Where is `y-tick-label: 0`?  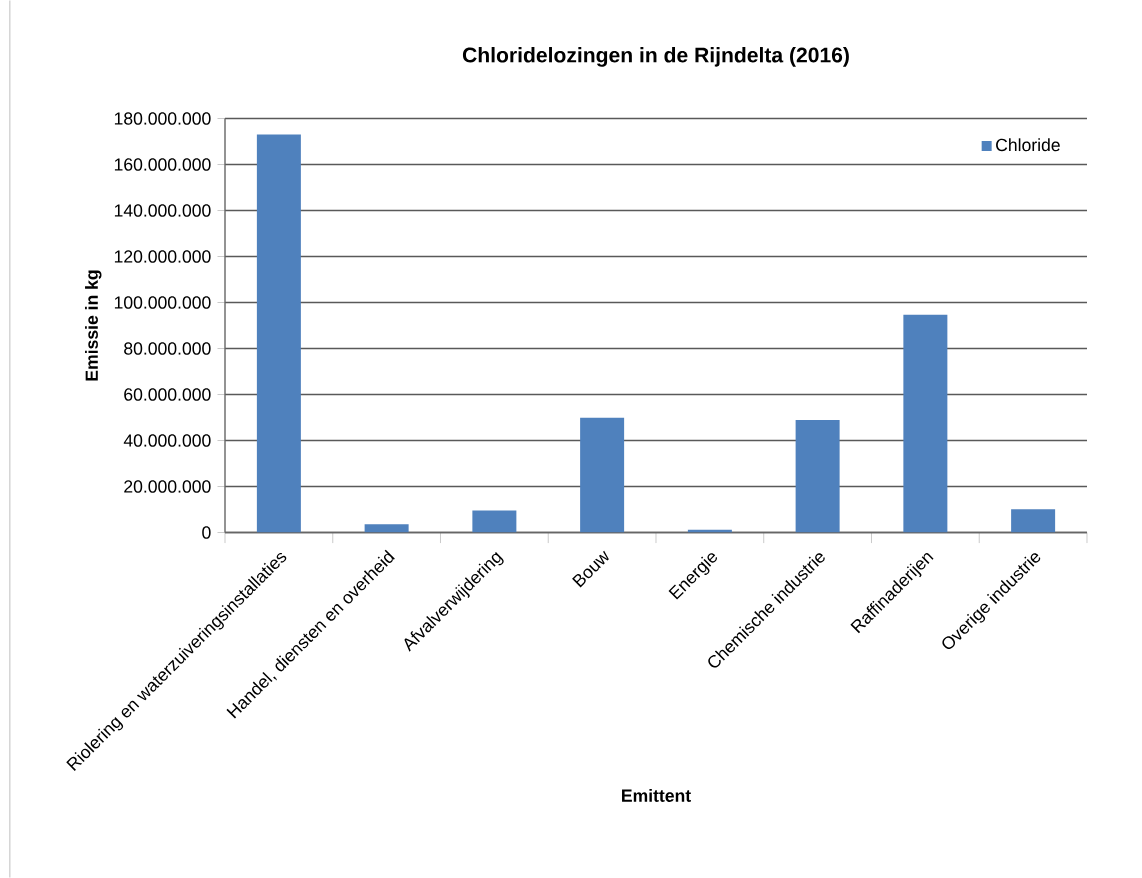
y-tick-label: 0 is located at coordinates (206, 532).